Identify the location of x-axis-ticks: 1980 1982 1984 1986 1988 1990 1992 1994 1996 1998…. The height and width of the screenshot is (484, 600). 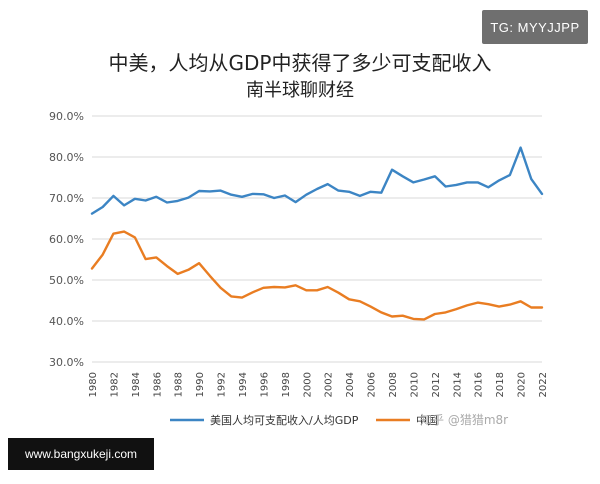
(318, 384).